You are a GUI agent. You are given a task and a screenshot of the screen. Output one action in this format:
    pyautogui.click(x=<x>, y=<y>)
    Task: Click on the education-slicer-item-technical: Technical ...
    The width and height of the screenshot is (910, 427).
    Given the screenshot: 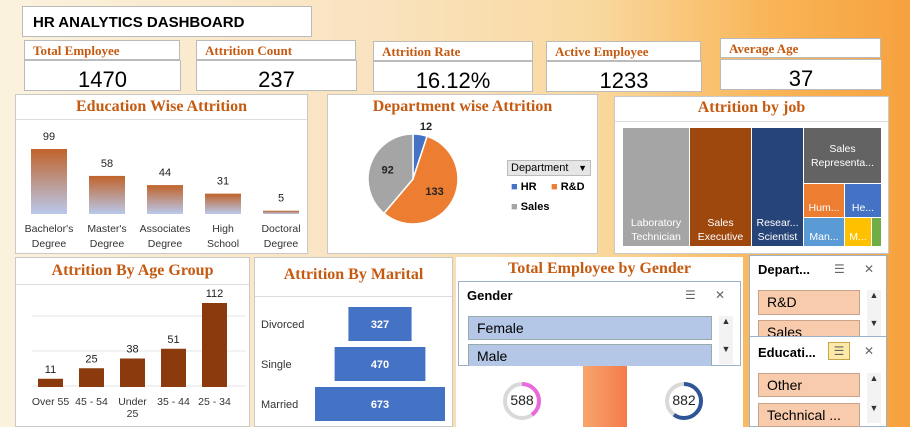 What is the action you would take?
    pyautogui.click(x=809, y=415)
    